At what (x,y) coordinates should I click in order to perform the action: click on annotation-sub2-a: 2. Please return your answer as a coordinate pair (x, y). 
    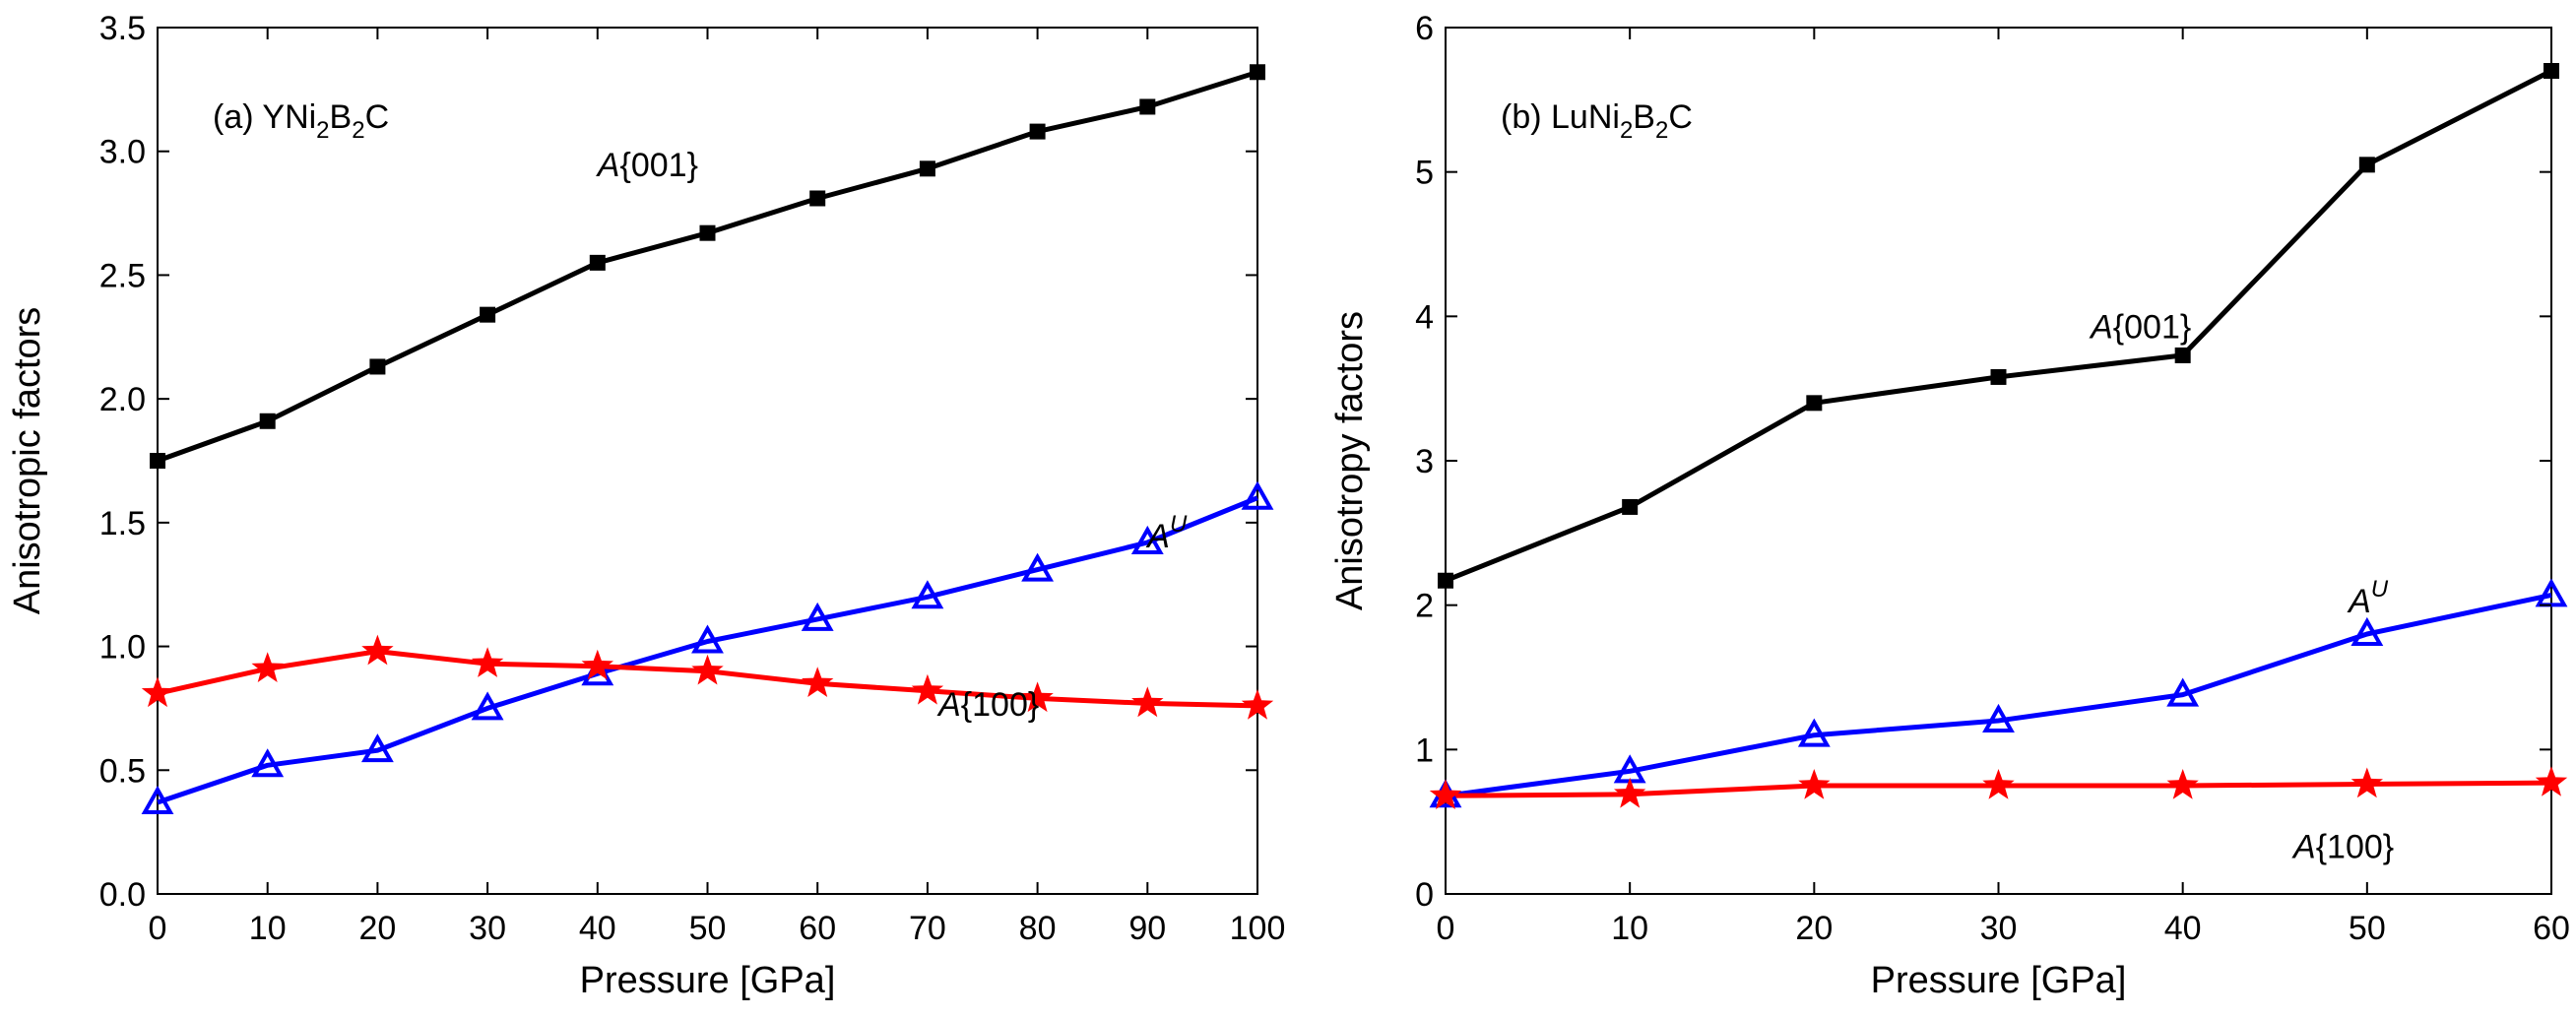
    Looking at the image, I should click on (358, 131).